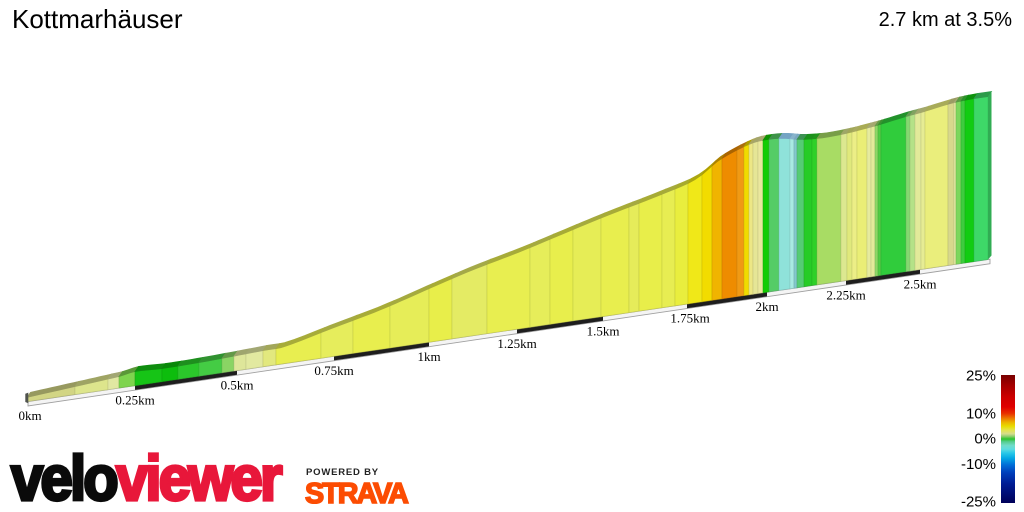  I want to click on svg-text: 0.75km, so click(333, 370).